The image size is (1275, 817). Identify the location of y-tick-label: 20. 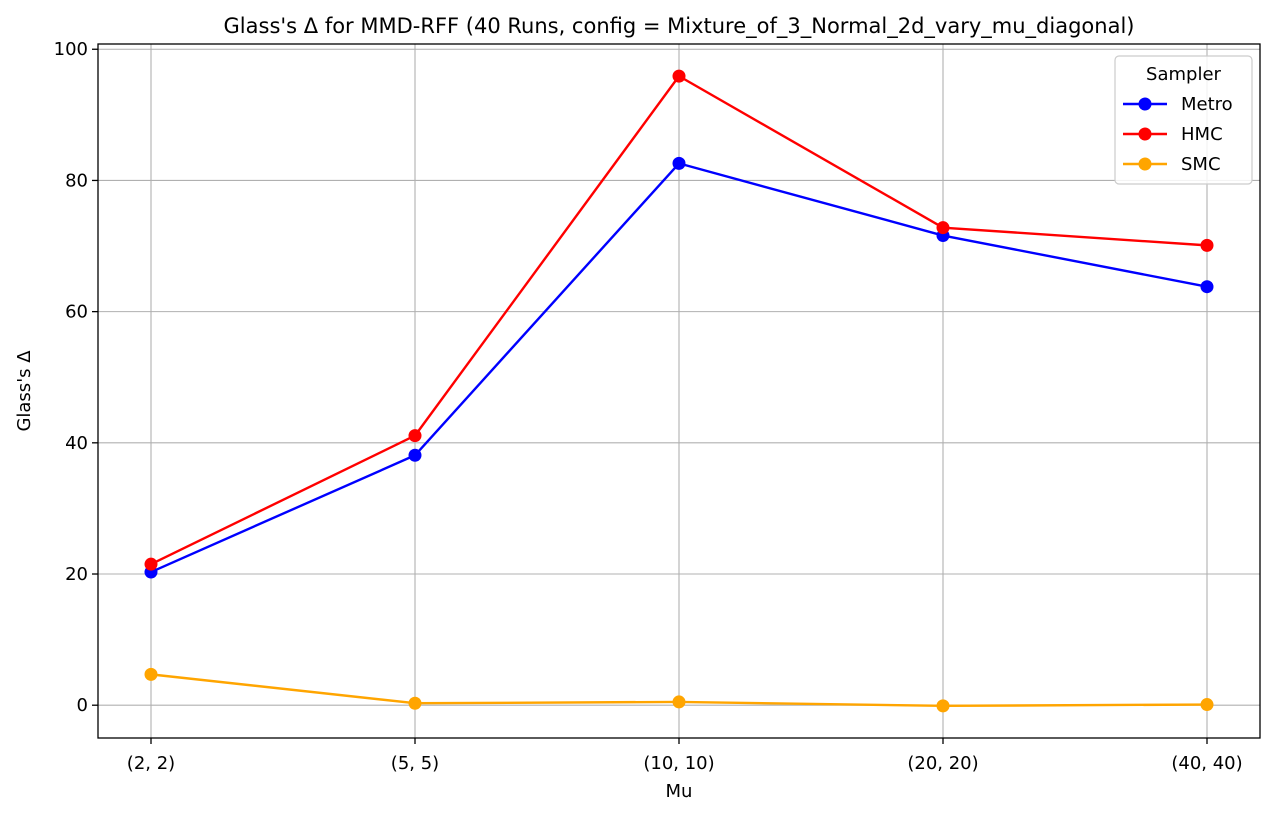
(76, 574).